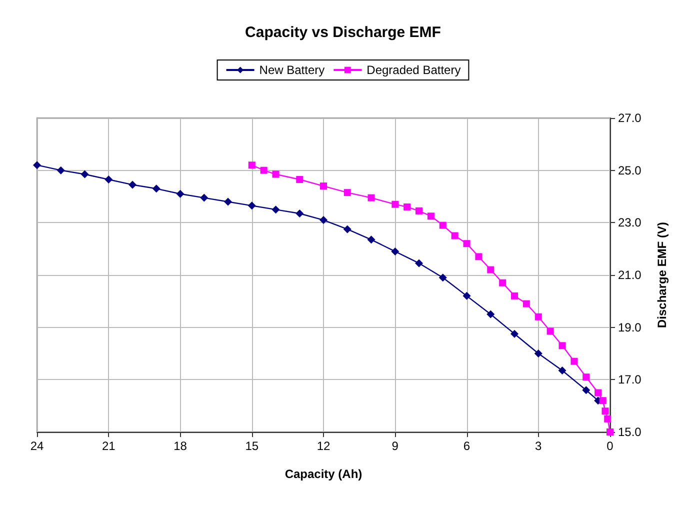  I want to click on y-tick-label: 15.0, so click(630, 432).